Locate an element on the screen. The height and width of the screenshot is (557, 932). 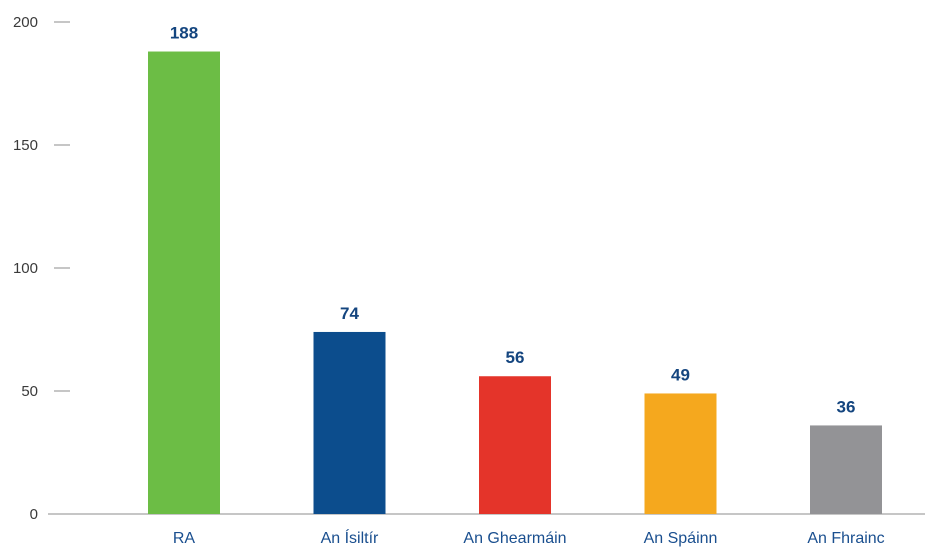
y-tick-label: 100 is located at coordinates (25, 268).